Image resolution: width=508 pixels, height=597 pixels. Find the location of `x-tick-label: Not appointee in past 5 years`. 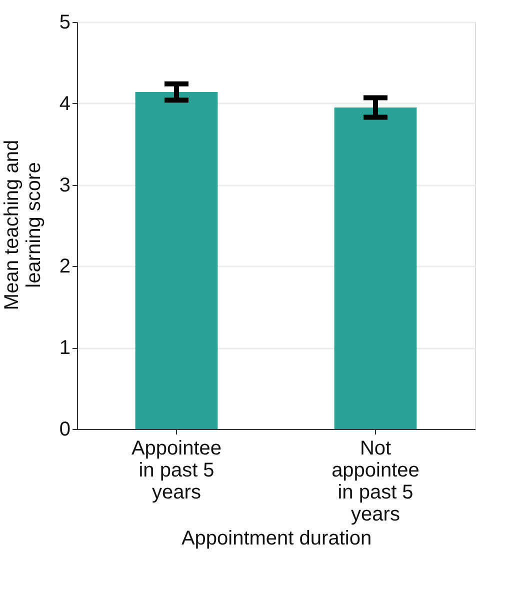

x-tick-label: Not appointee in past 5 years is located at coordinates (376, 482).